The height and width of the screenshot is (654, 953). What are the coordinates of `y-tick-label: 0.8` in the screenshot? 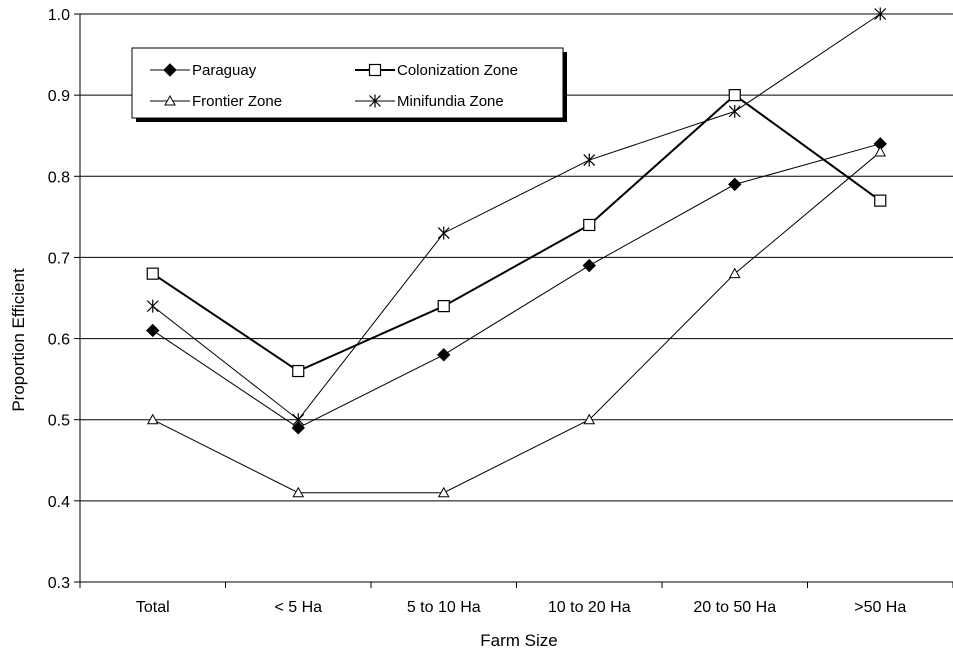 It's located at (59, 177).